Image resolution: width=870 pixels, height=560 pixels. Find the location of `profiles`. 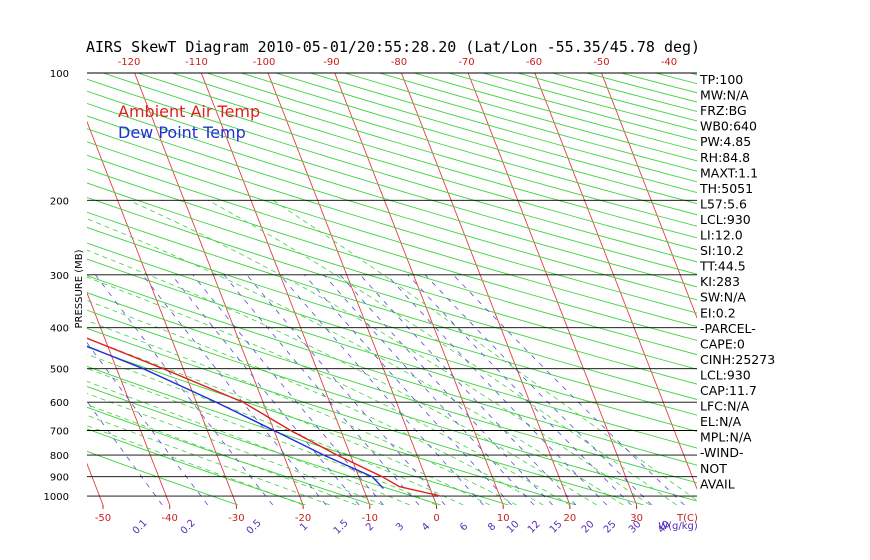

profiles is located at coordinates (264, 417).